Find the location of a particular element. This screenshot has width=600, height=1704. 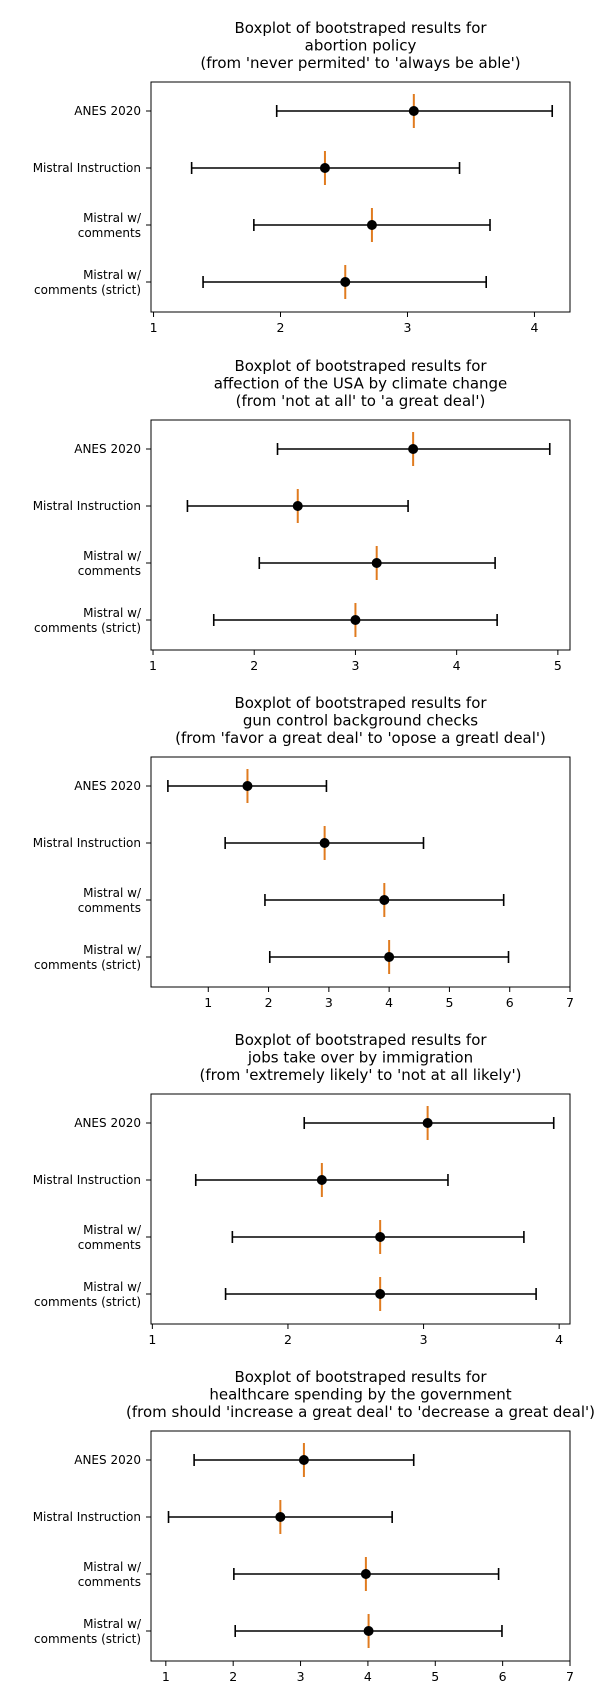

chart-title-line: jobs take over by immigration is located at coordinates (360, 1058).